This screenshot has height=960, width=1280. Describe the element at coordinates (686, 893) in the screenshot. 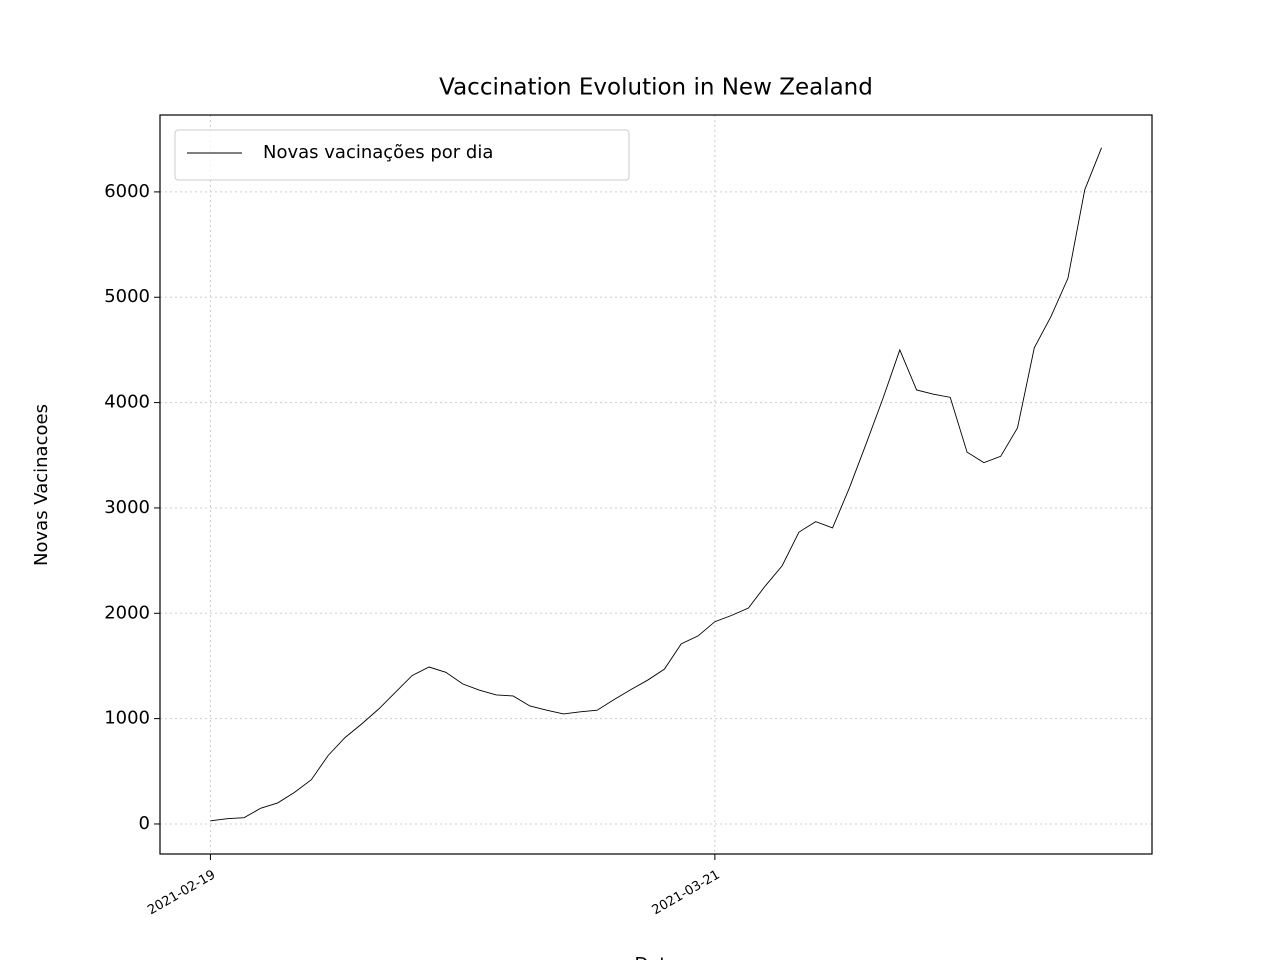

I see `x-tick-label: 2021-03-21` at that location.